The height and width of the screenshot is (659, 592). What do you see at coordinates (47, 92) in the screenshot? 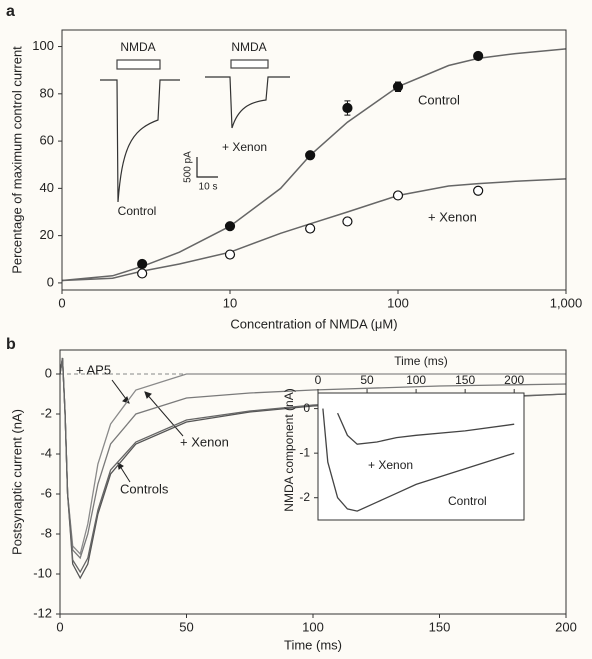
I see `y-tick-label: 80` at bounding box center [47, 92].